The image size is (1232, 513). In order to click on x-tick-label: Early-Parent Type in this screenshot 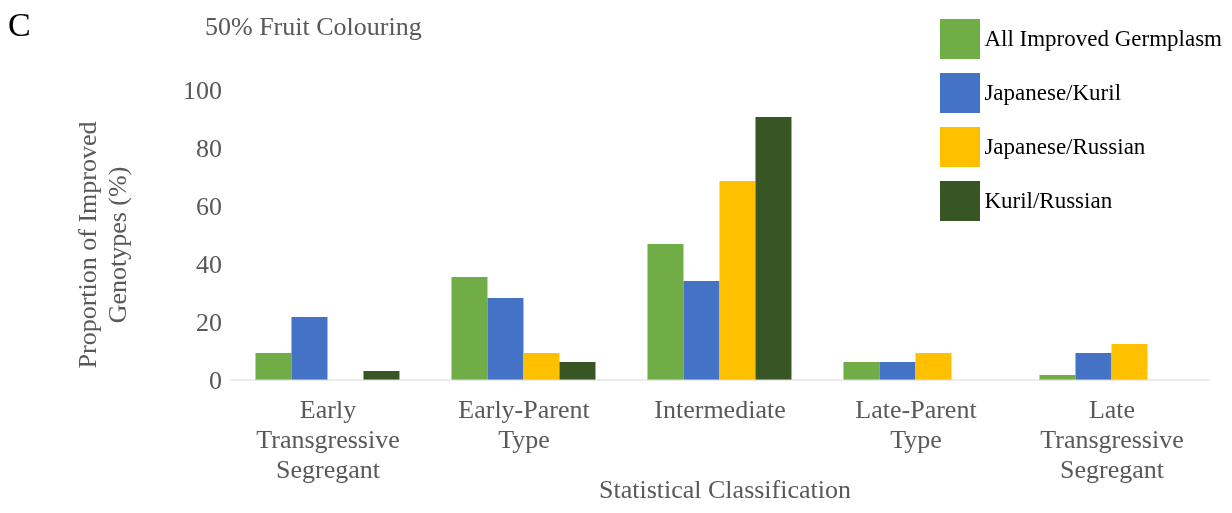, I will do `click(524, 424)`.